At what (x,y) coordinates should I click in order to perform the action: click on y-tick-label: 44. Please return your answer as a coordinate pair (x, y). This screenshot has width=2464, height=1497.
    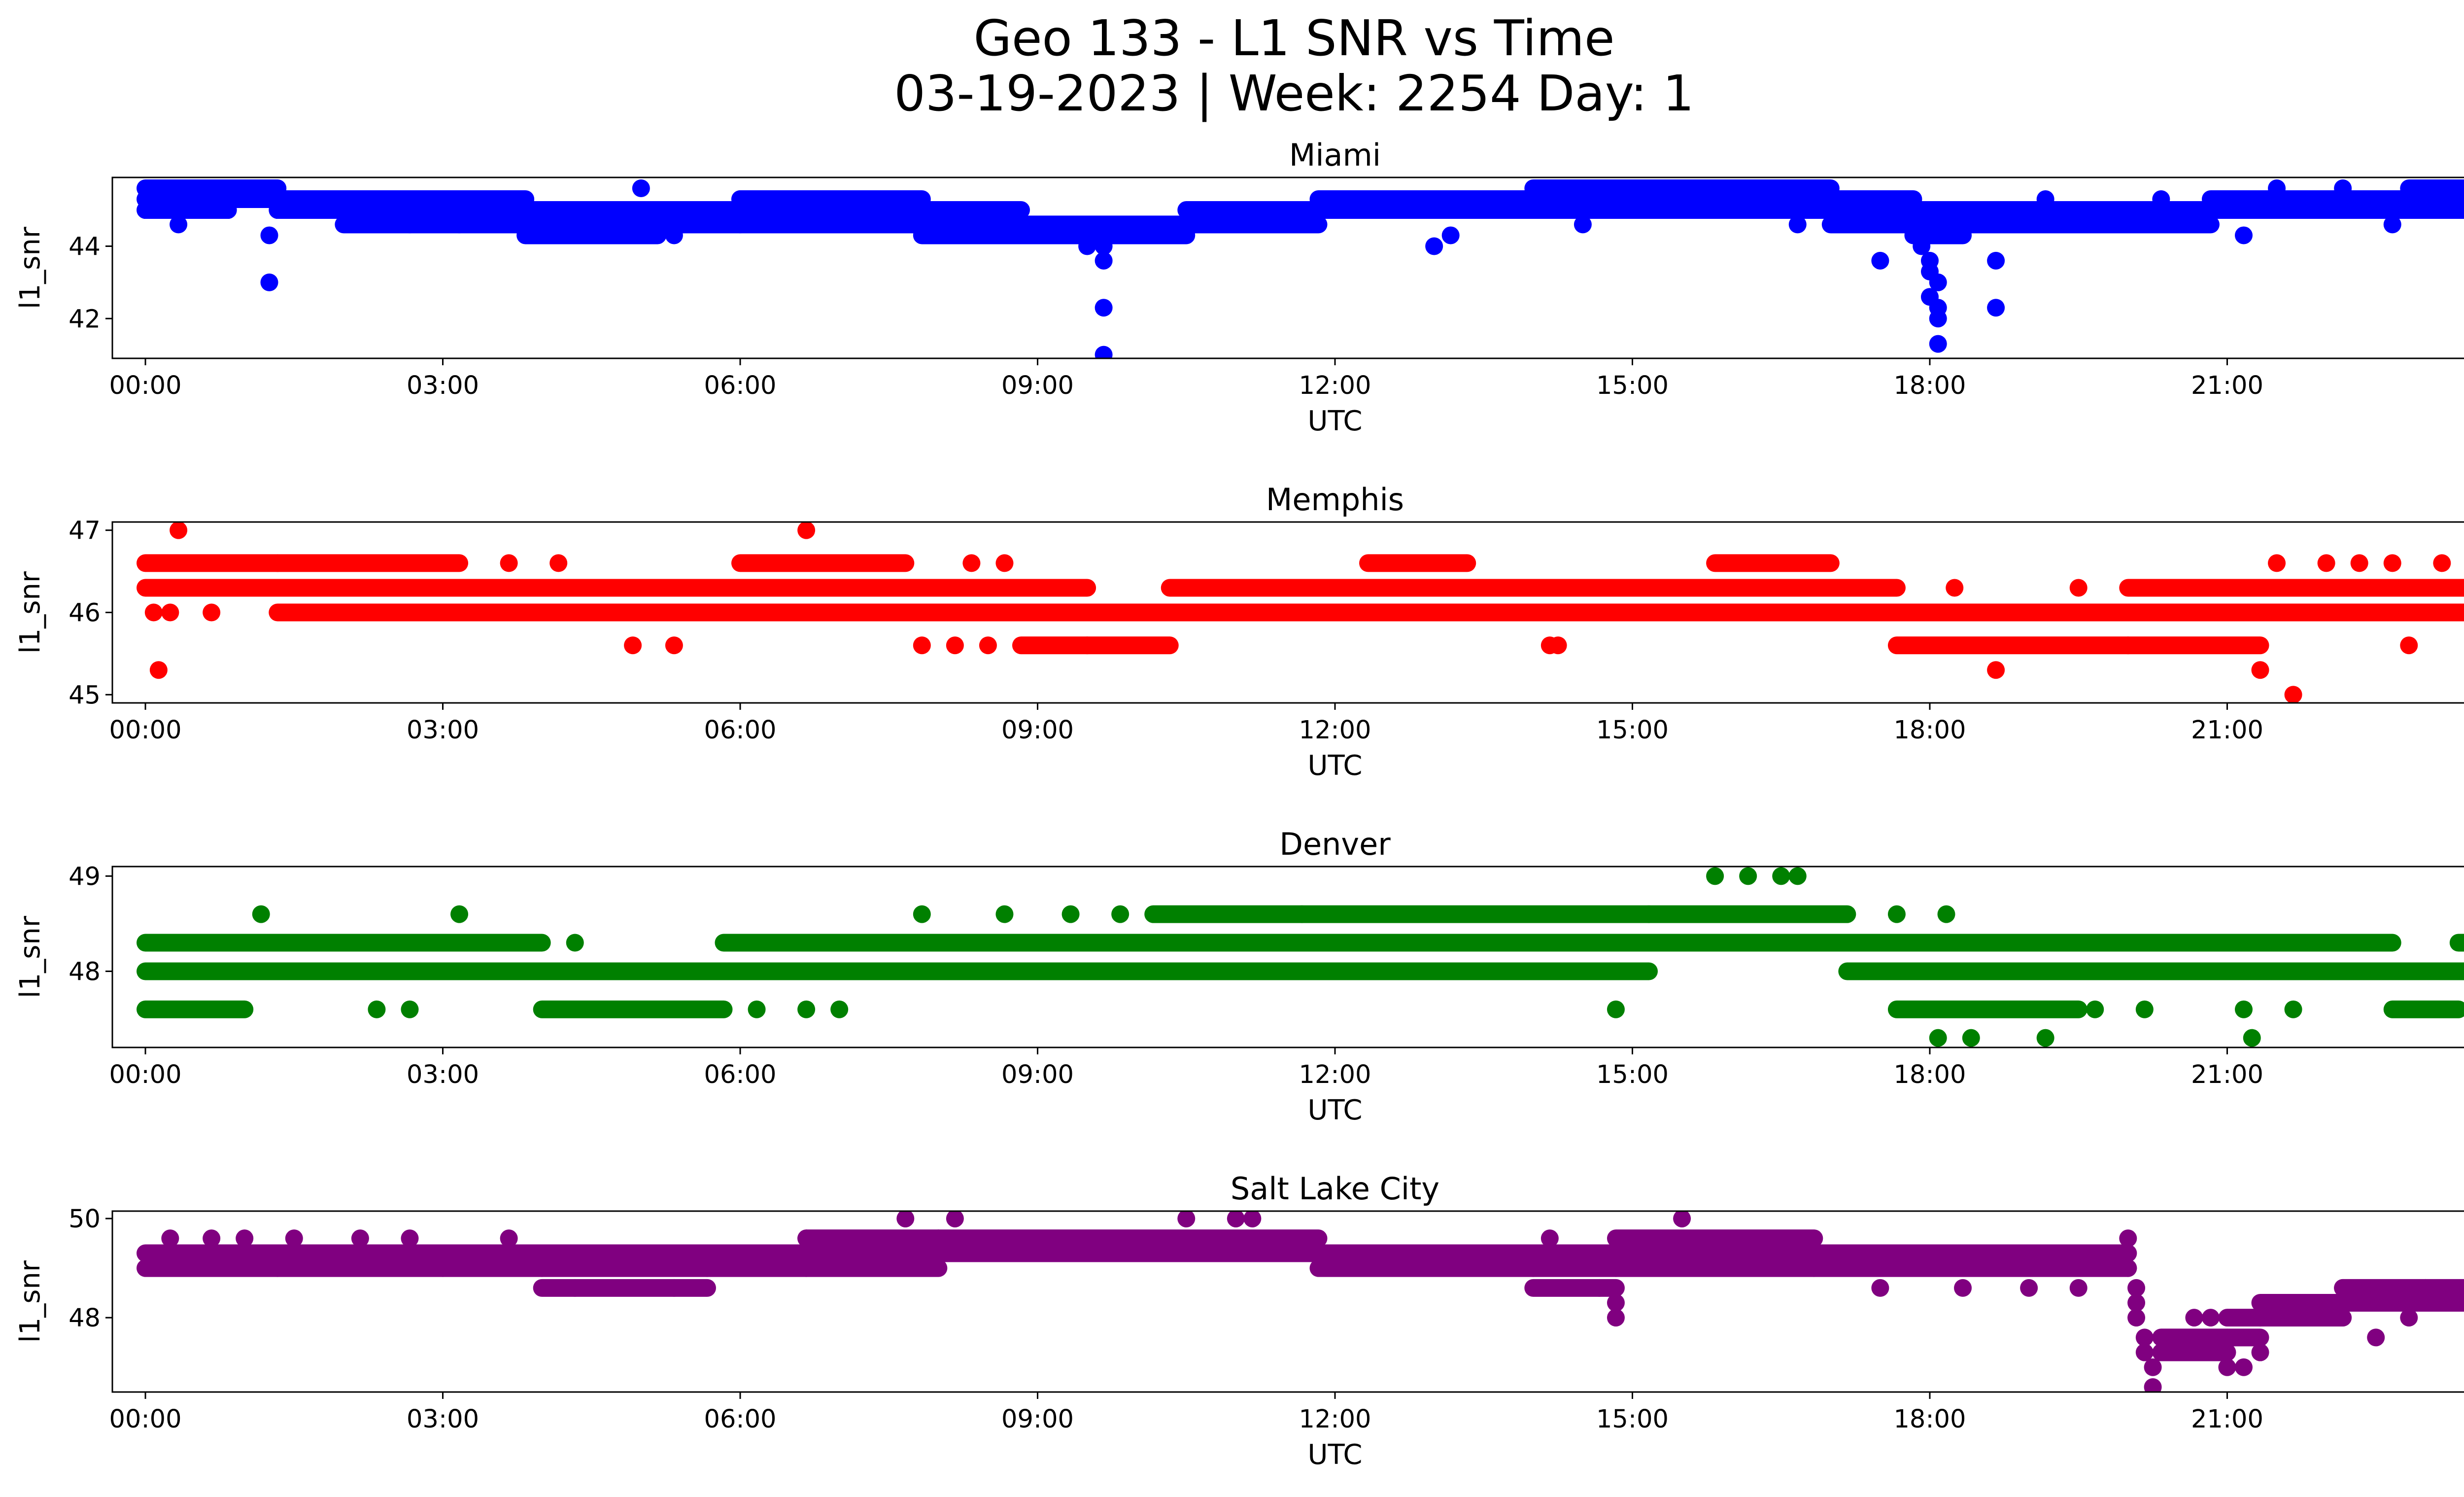
    Looking at the image, I should click on (84, 246).